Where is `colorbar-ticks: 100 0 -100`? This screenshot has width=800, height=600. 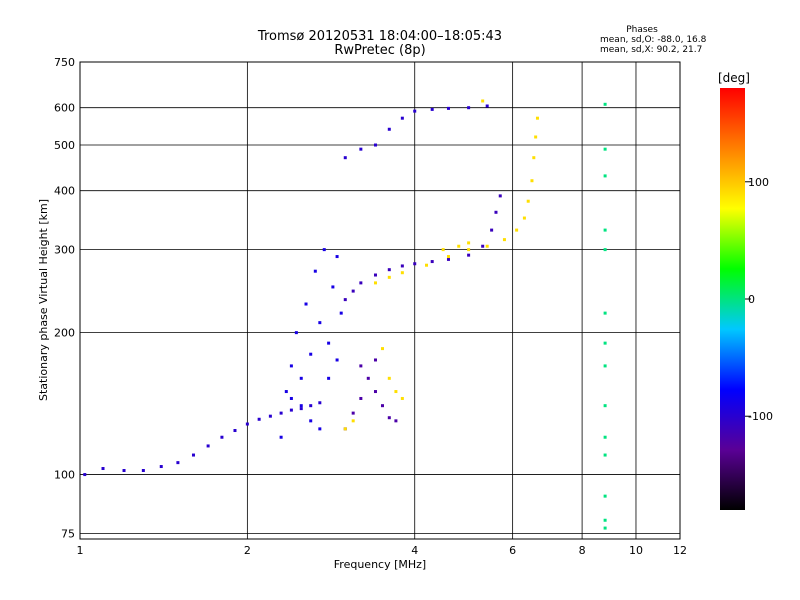 colorbar-ticks: 100 0 -100 is located at coordinates (759, 299).